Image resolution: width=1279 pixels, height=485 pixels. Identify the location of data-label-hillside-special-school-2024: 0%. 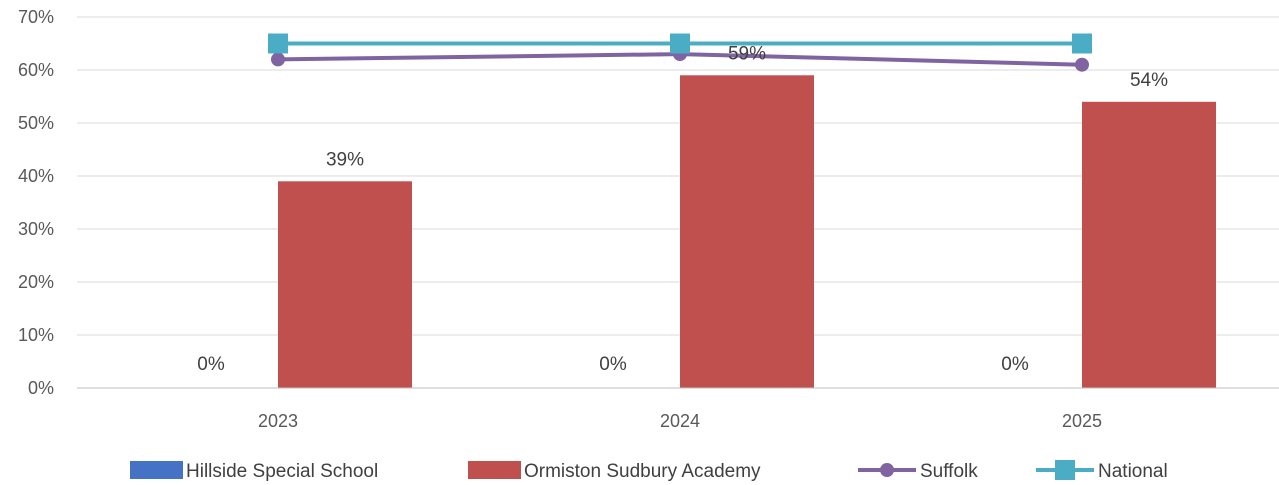
(613, 364).